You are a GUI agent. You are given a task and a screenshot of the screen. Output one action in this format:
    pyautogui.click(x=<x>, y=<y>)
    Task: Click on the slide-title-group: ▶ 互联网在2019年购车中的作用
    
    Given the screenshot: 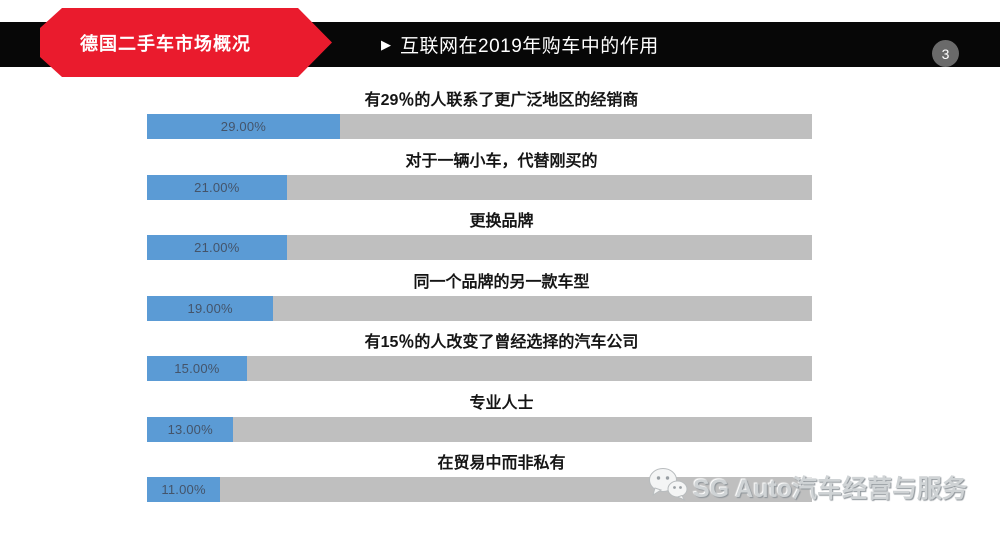 What is the action you would take?
    pyautogui.click(x=520, y=44)
    